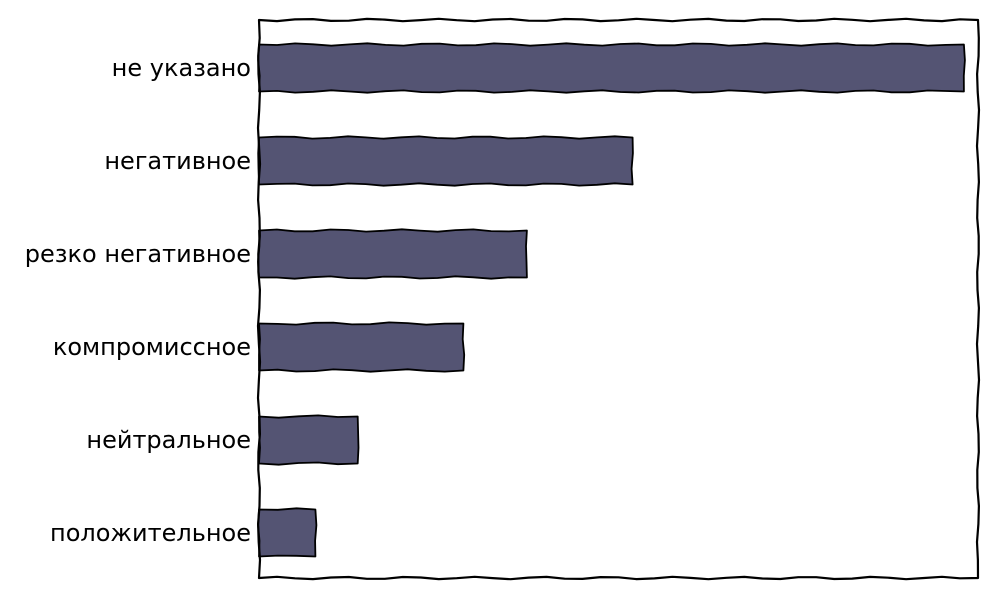 This screenshot has height=604, width=1000. I want to click on category-label: резко негативное, so click(138, 254).